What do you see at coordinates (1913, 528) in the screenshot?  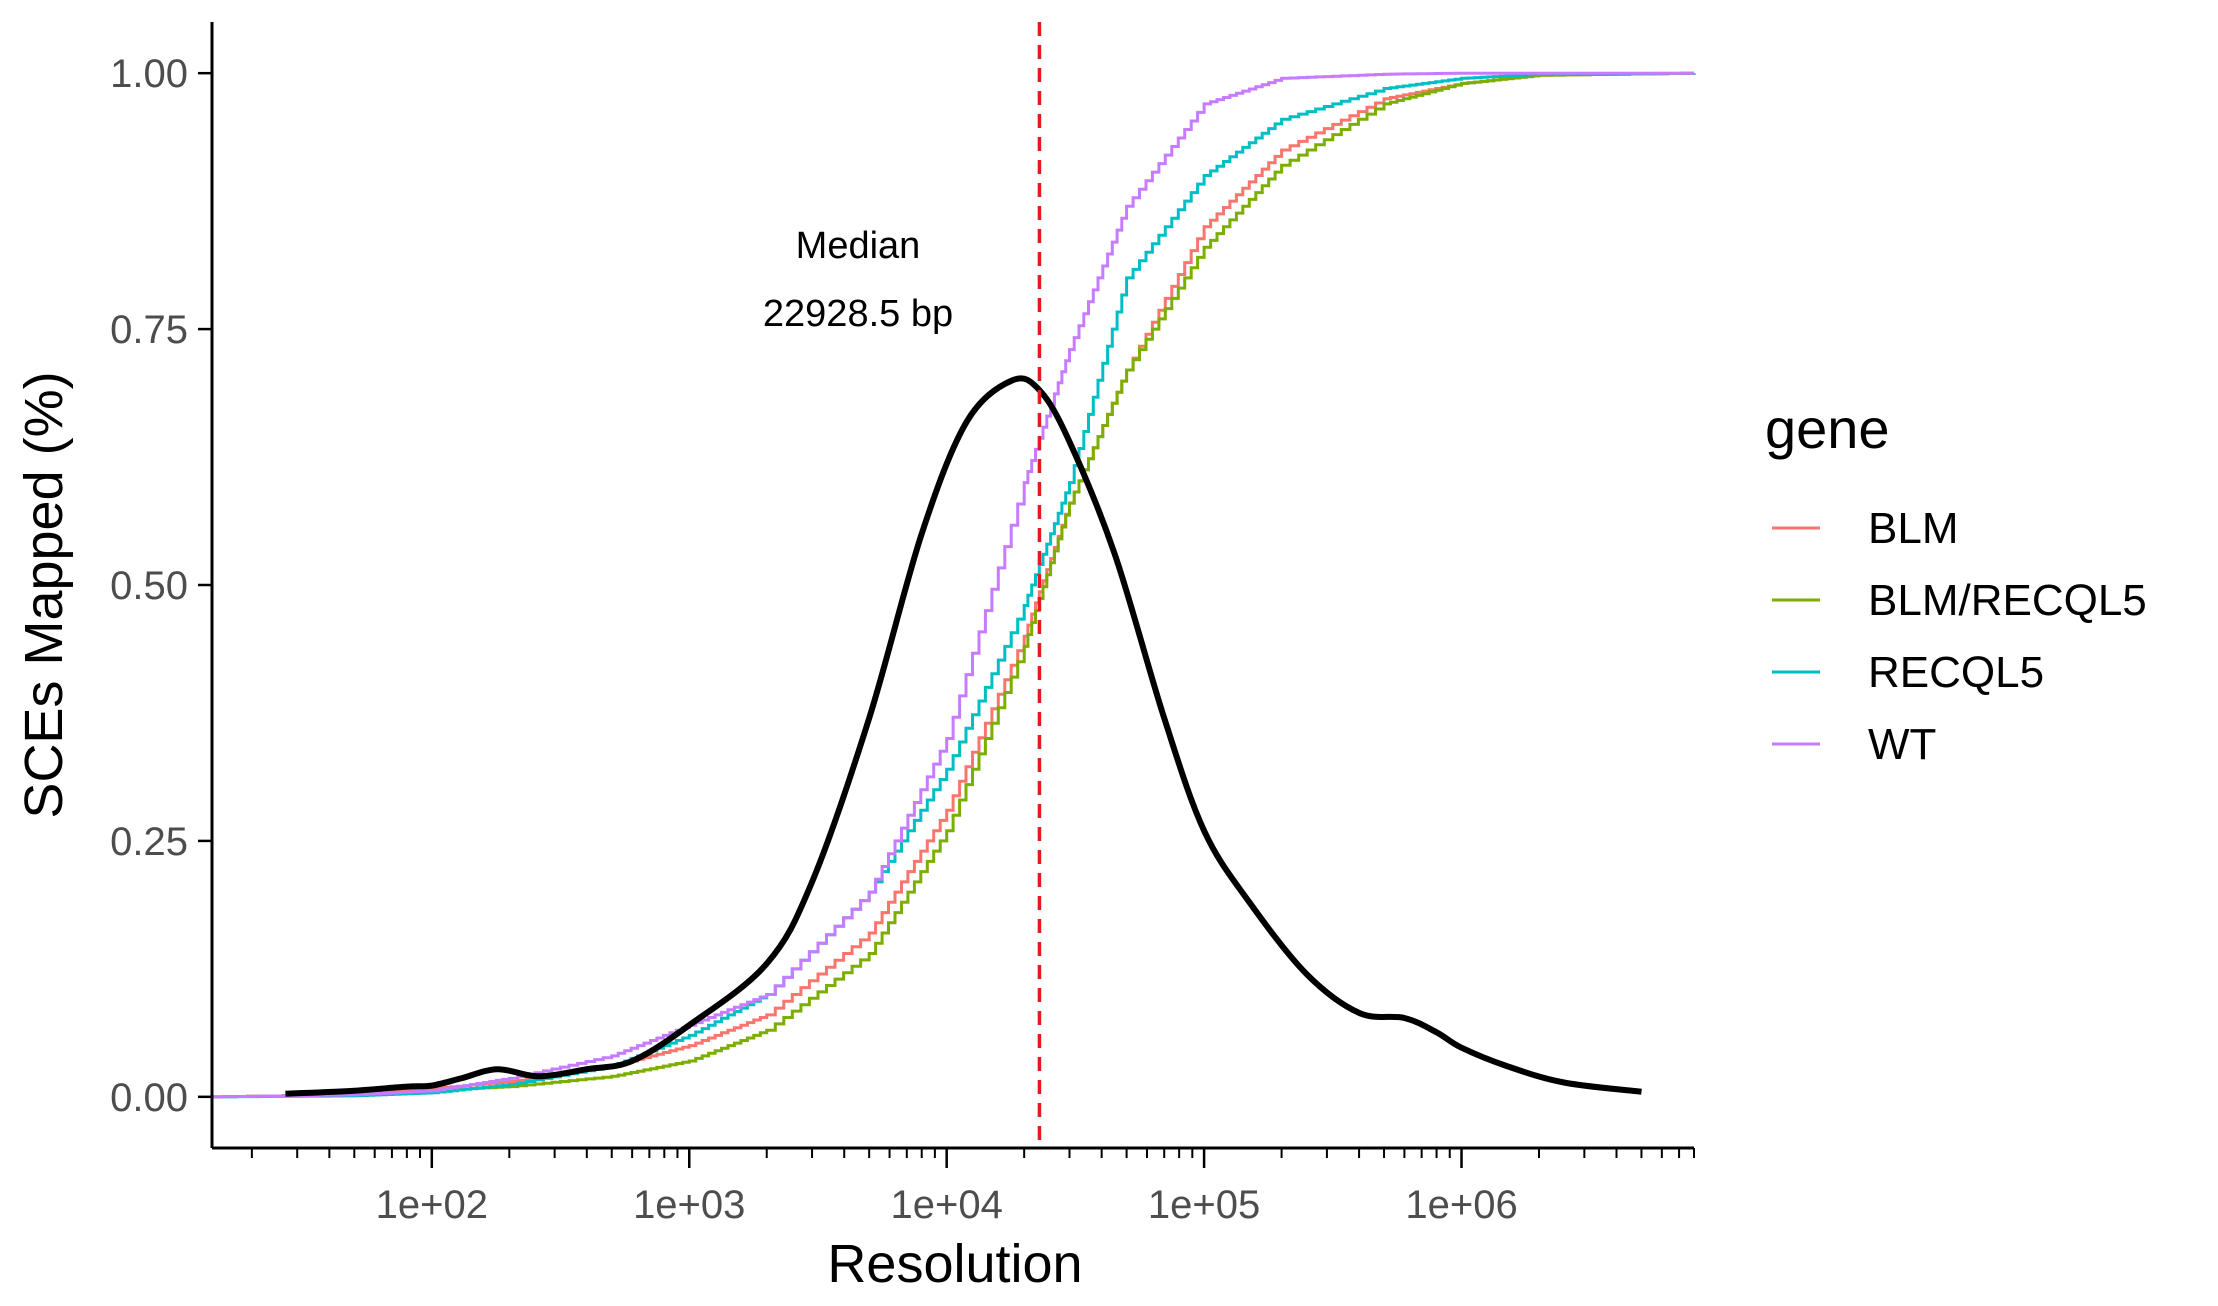 I see `legend-label-blm: BLM` at bounding box center [1913, 528].